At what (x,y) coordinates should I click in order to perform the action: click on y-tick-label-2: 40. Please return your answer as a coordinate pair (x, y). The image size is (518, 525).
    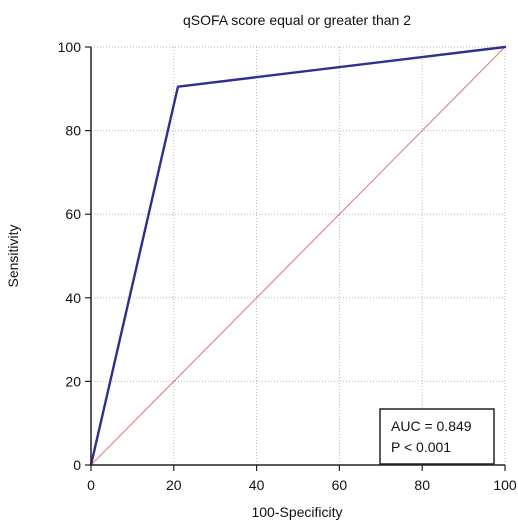
    Looking at the image, I should click on (73, 298).